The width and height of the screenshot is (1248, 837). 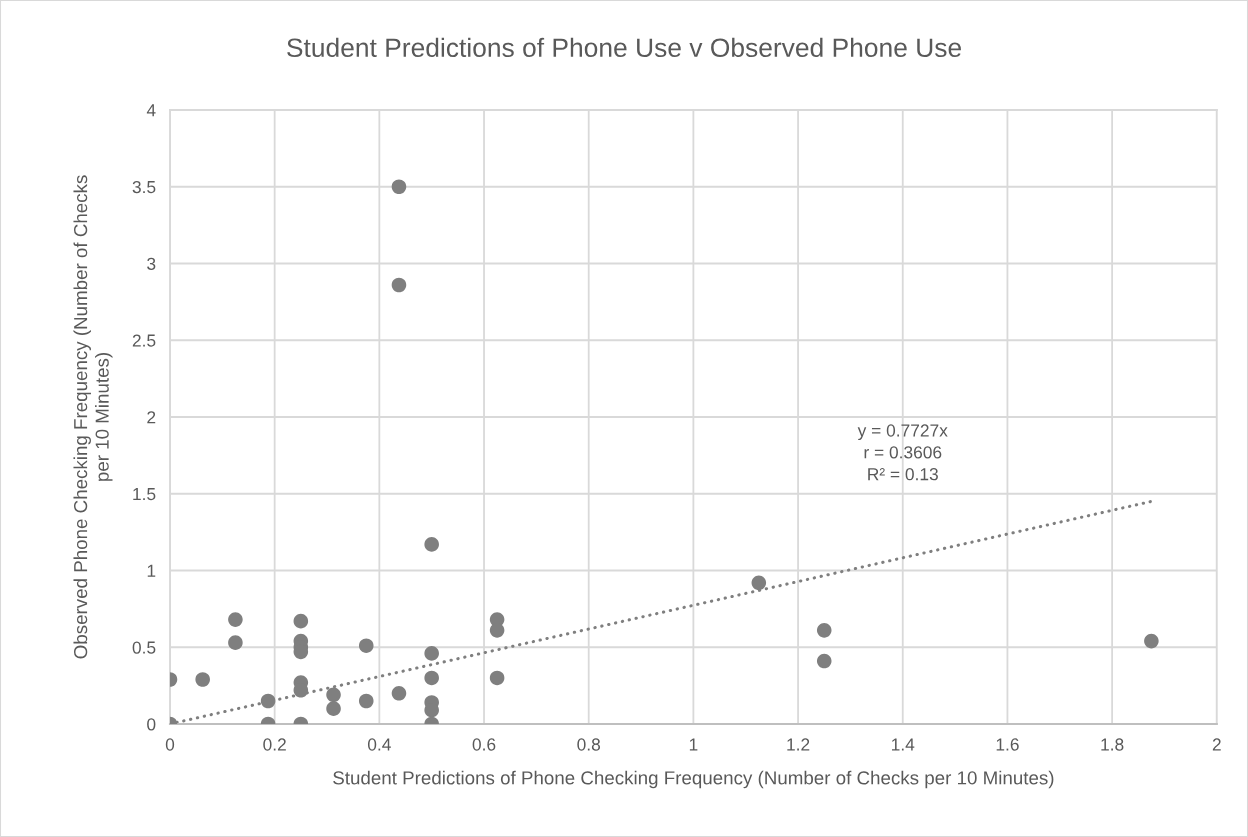 I want to click on y-tick-label: 2.5, so click(x=144, y=340).